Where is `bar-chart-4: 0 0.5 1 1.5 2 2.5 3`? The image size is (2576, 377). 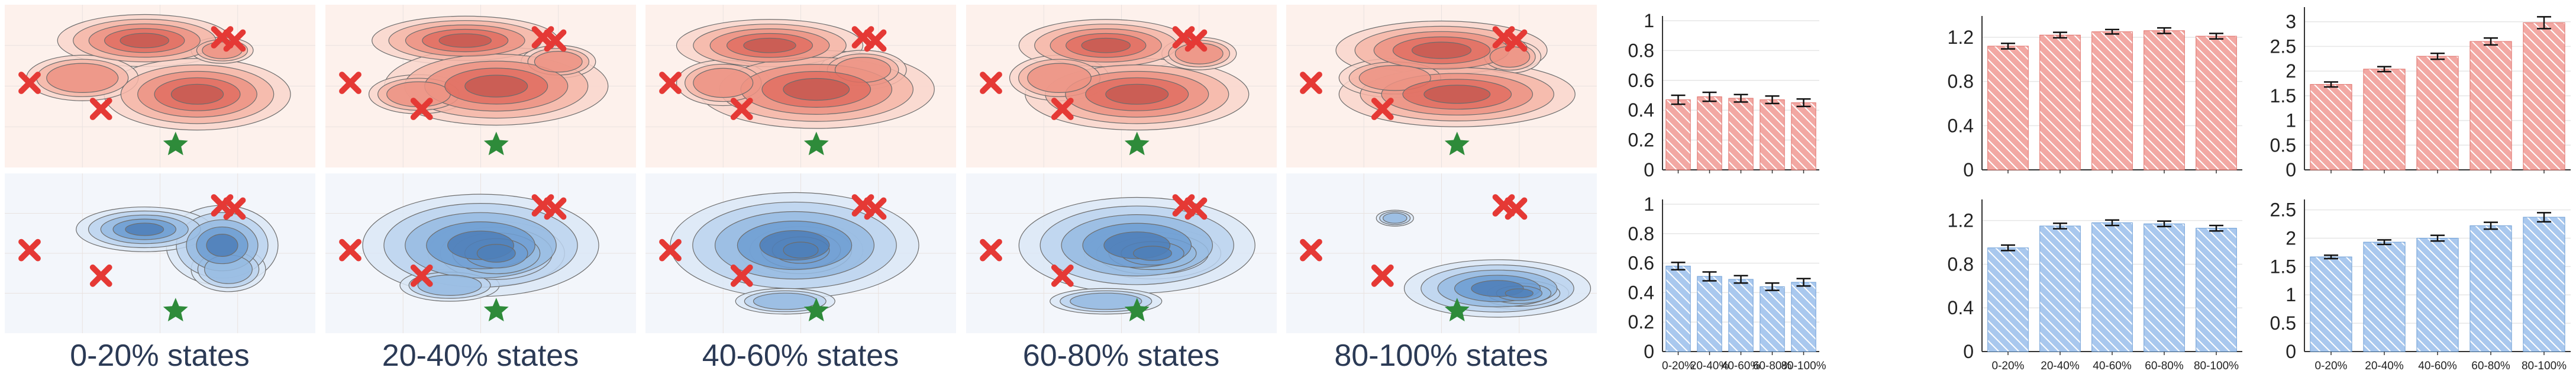
bar-chart-4: 0 0.5 1 1.5 2 2.5 3 is located at coordinates (2420, 94).